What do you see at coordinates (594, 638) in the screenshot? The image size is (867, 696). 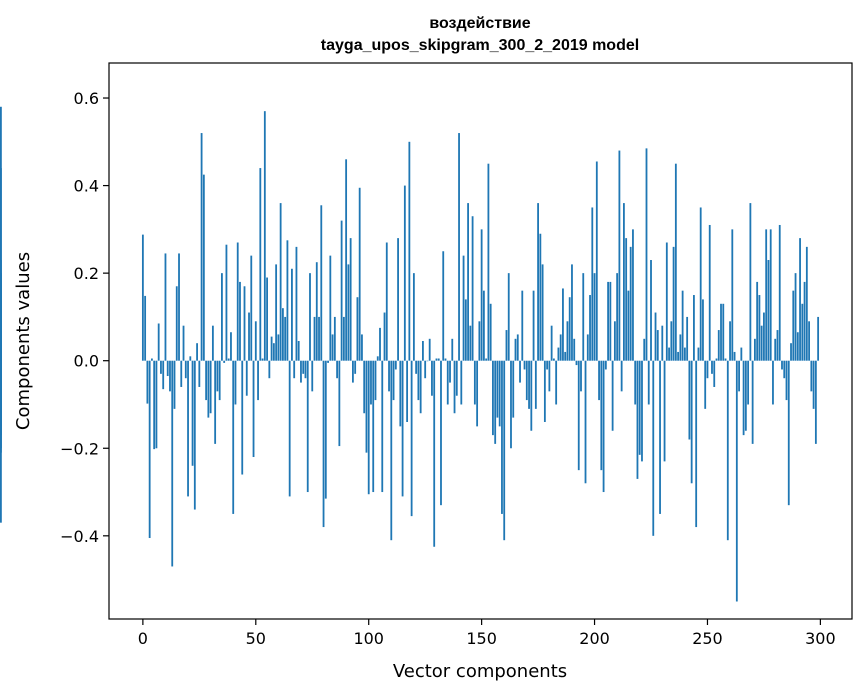 I see `x-tick-label: 200` at bounding box center [594, 638].